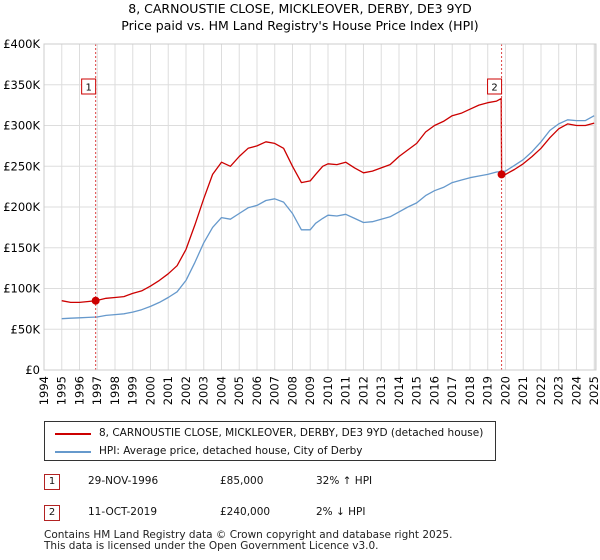  I want to click on x-tick-label: 2021, so click(523, 390).